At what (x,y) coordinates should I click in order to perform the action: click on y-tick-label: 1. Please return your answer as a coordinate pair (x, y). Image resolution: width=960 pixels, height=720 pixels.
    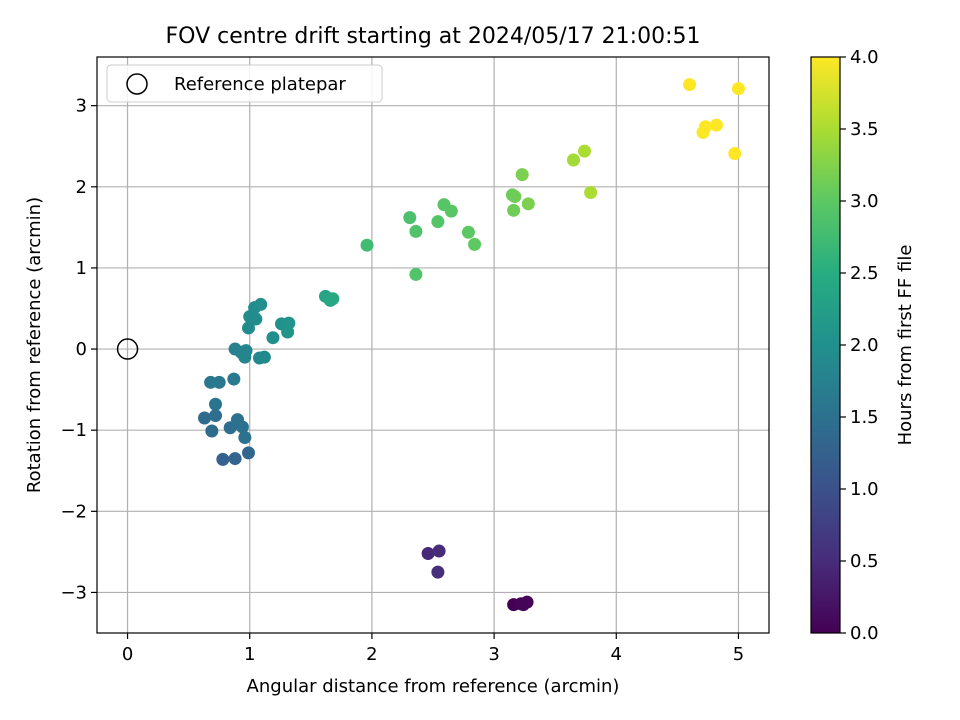
    Looking at the image, I should click on (81, 268).